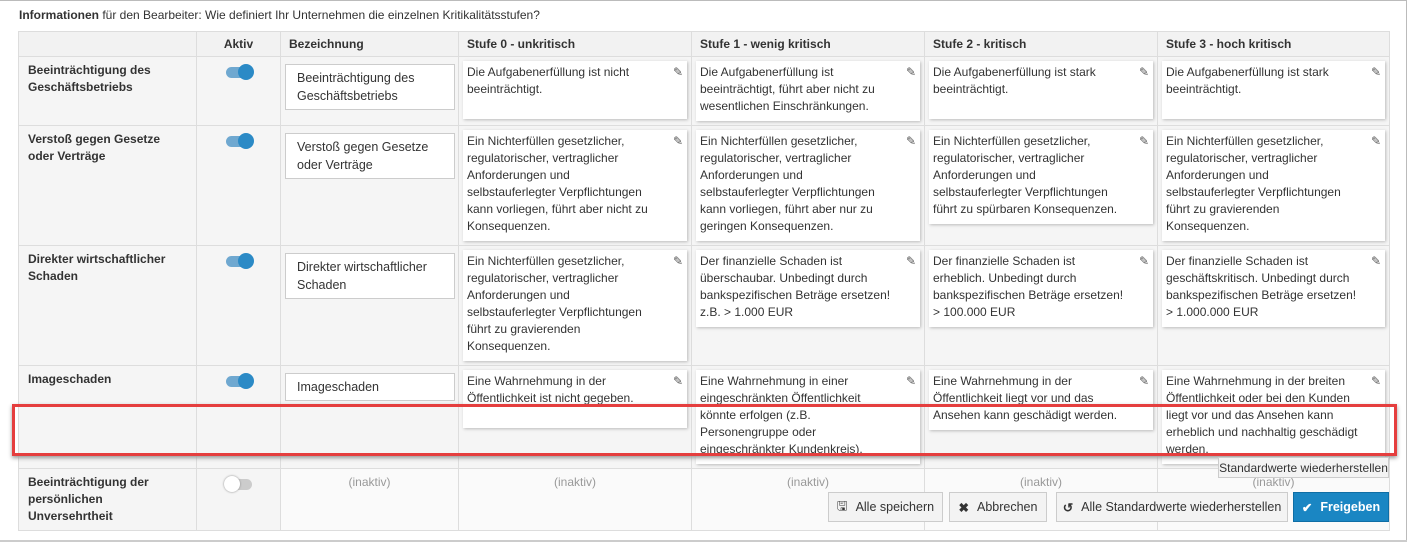 The width and height of the screenshot is (1407, 550). What do you see at coordinates (1303, 467) in the screenshot?
I see `reset-row-button: Standardwerte wiederherstellen` at bounding box center [1303, 467].